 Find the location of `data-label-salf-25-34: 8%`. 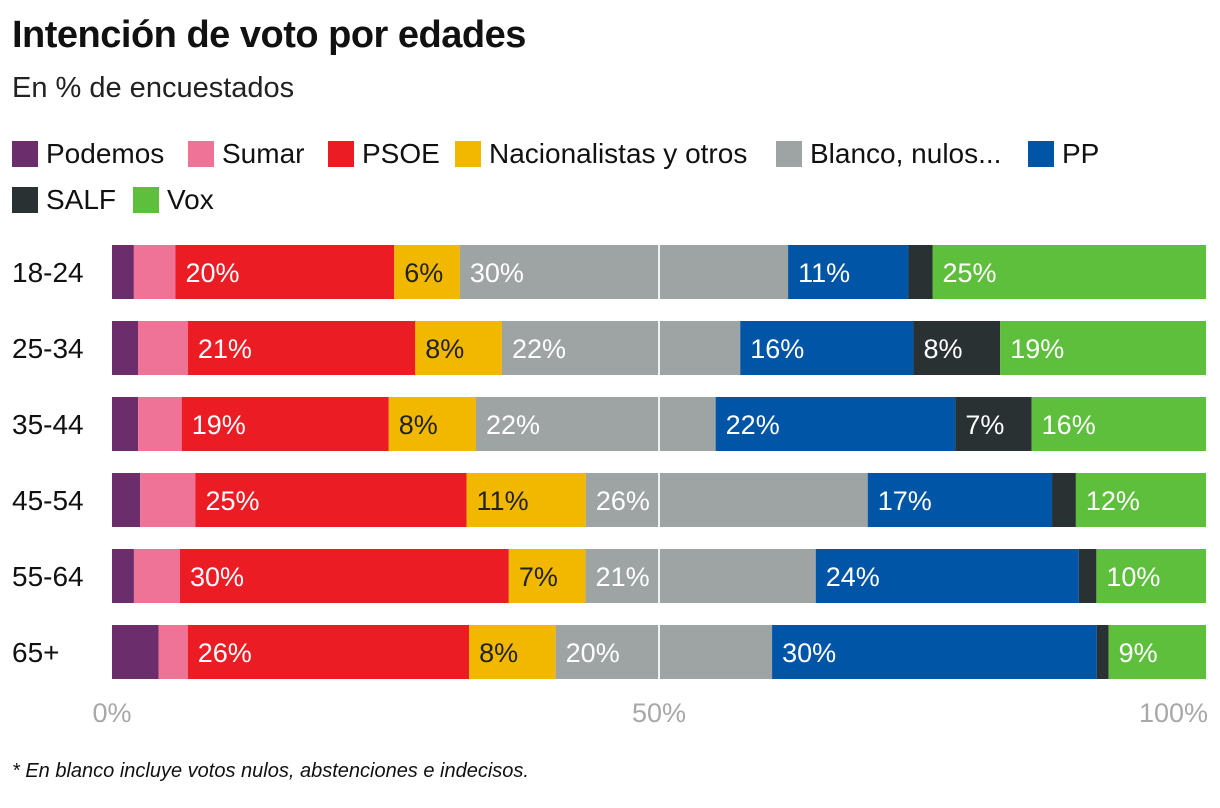

data-label-salf-25-34: 8% is located at coordinates (943, 349).